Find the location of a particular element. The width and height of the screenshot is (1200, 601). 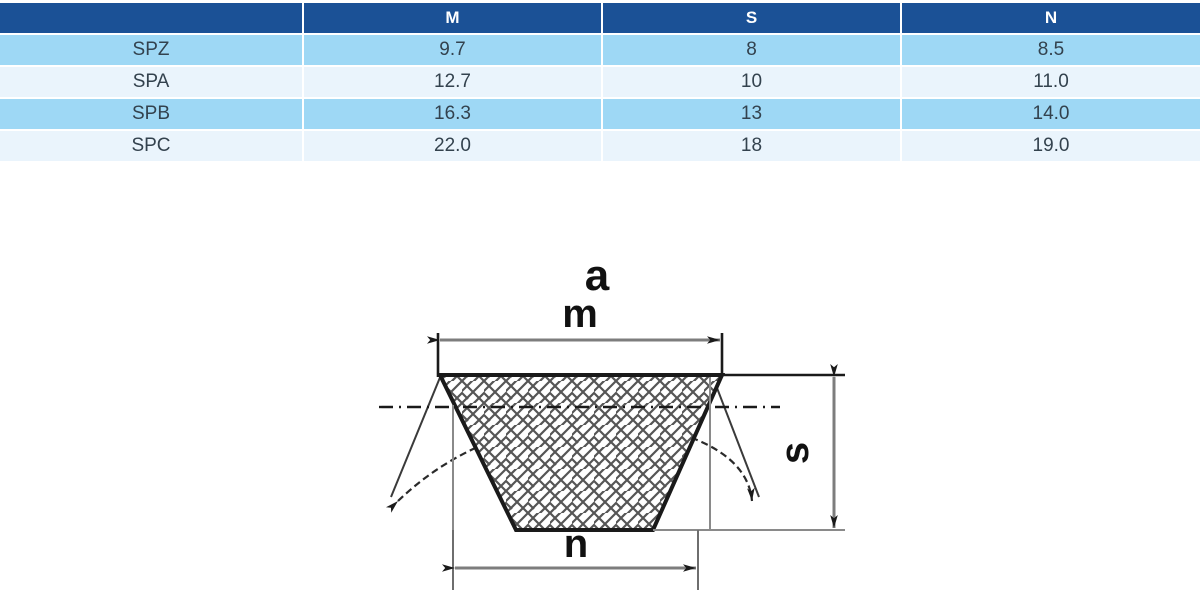

cell-n: 14.0 is located at coordinates (1050, 114).